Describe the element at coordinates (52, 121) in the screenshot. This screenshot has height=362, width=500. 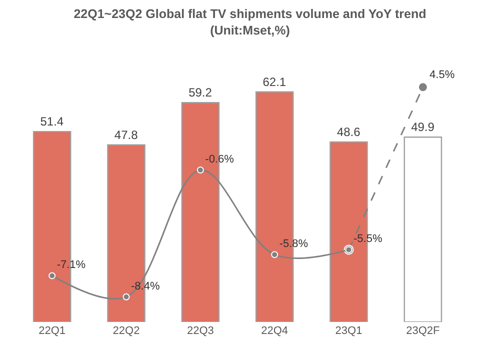
I see `data-label: 51.4` at that location.